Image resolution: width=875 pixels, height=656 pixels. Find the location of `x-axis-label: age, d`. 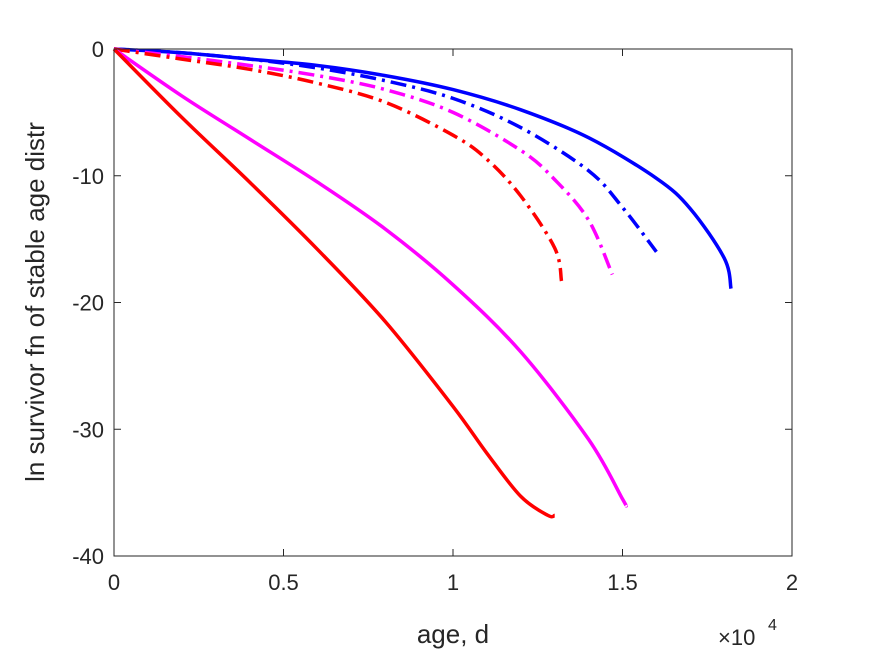

x-axis-label: age, d is located at coordinates (453, 634).